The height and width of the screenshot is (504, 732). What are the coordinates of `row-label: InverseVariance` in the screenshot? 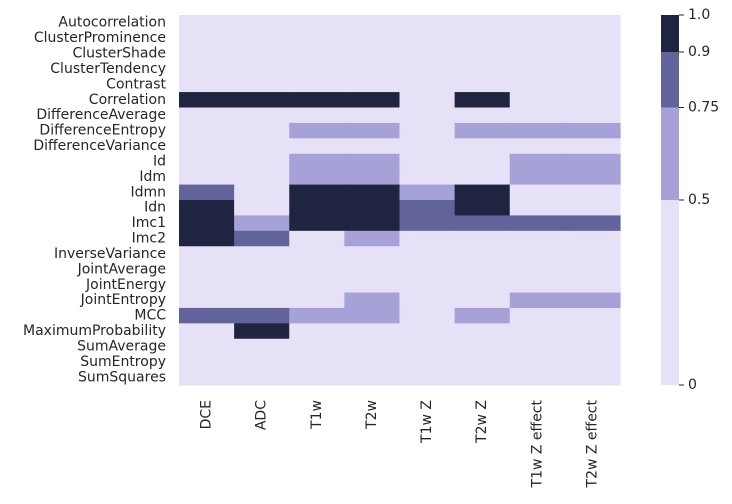 It's located at (110, 254).